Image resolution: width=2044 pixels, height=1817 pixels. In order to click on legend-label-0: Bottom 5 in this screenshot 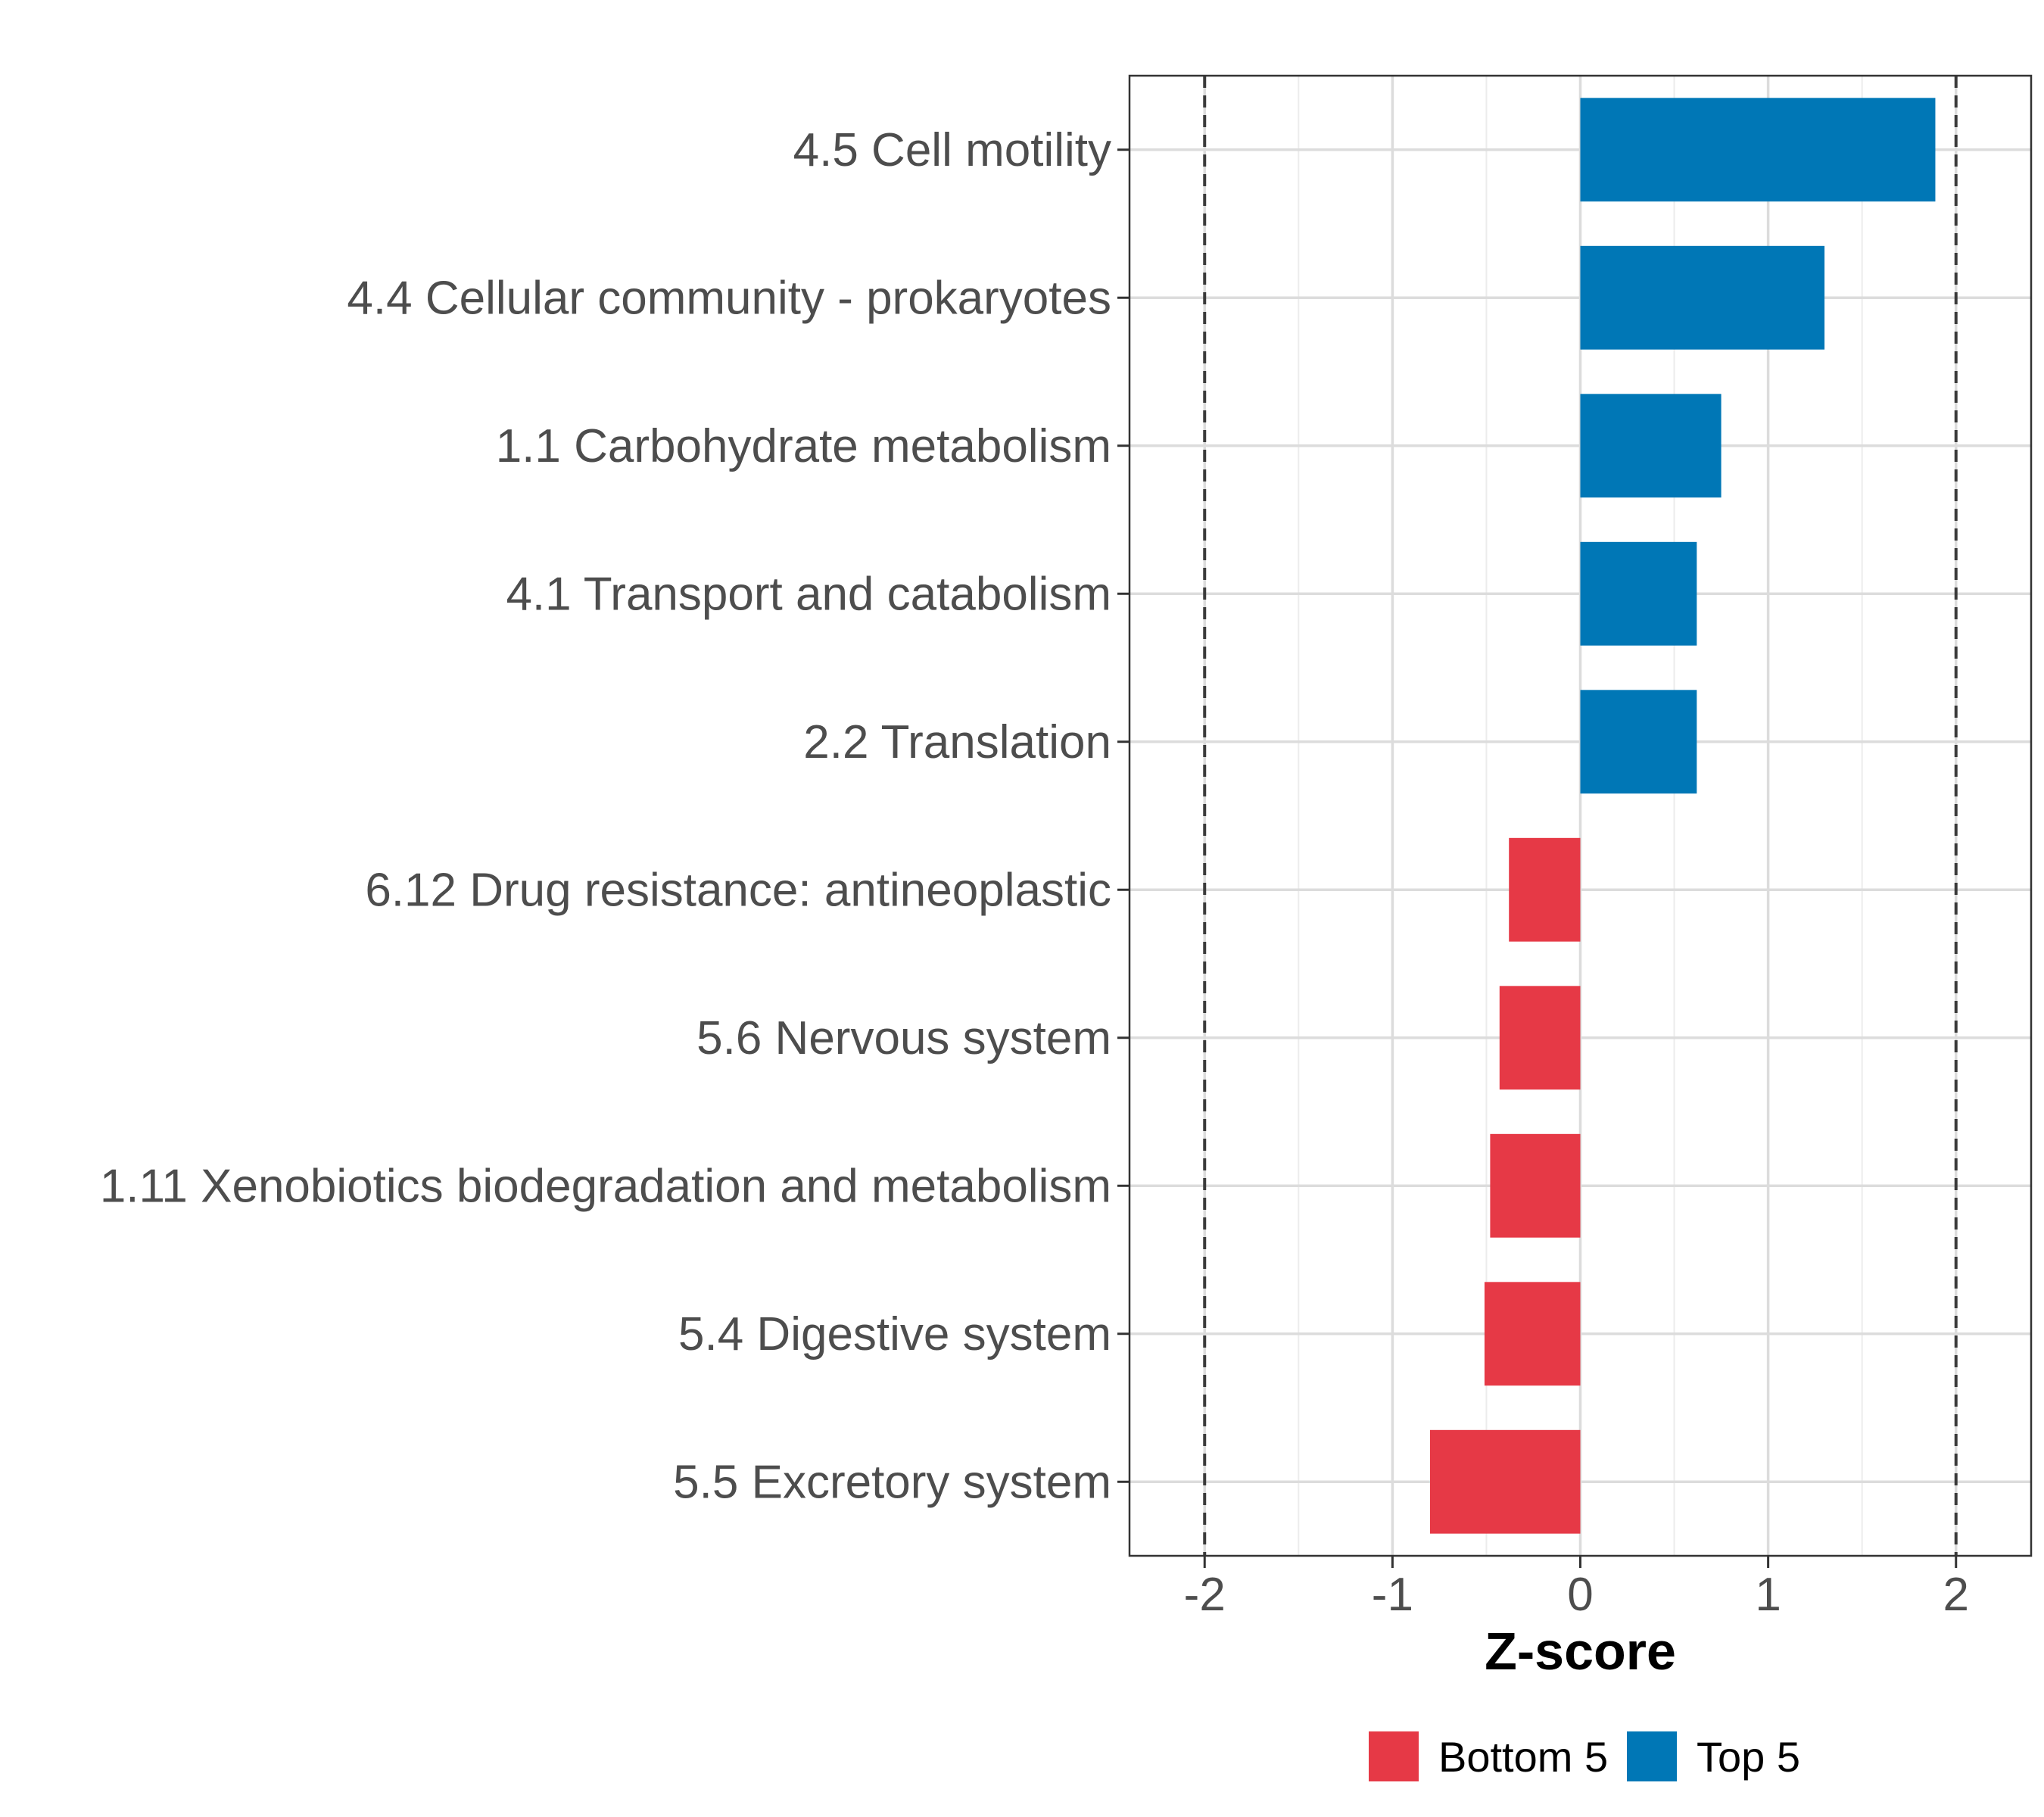, I will do `click(1523, 1757)`.